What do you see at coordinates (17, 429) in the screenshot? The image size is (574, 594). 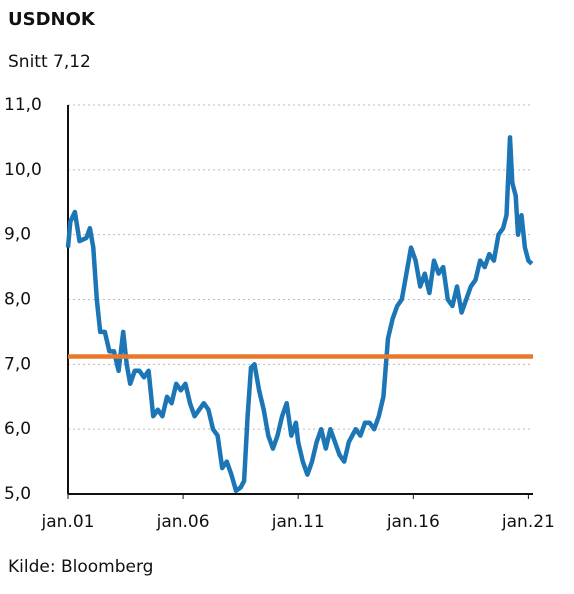 I see `y-tick-label: 6,0` at bounding box center [17, 429].